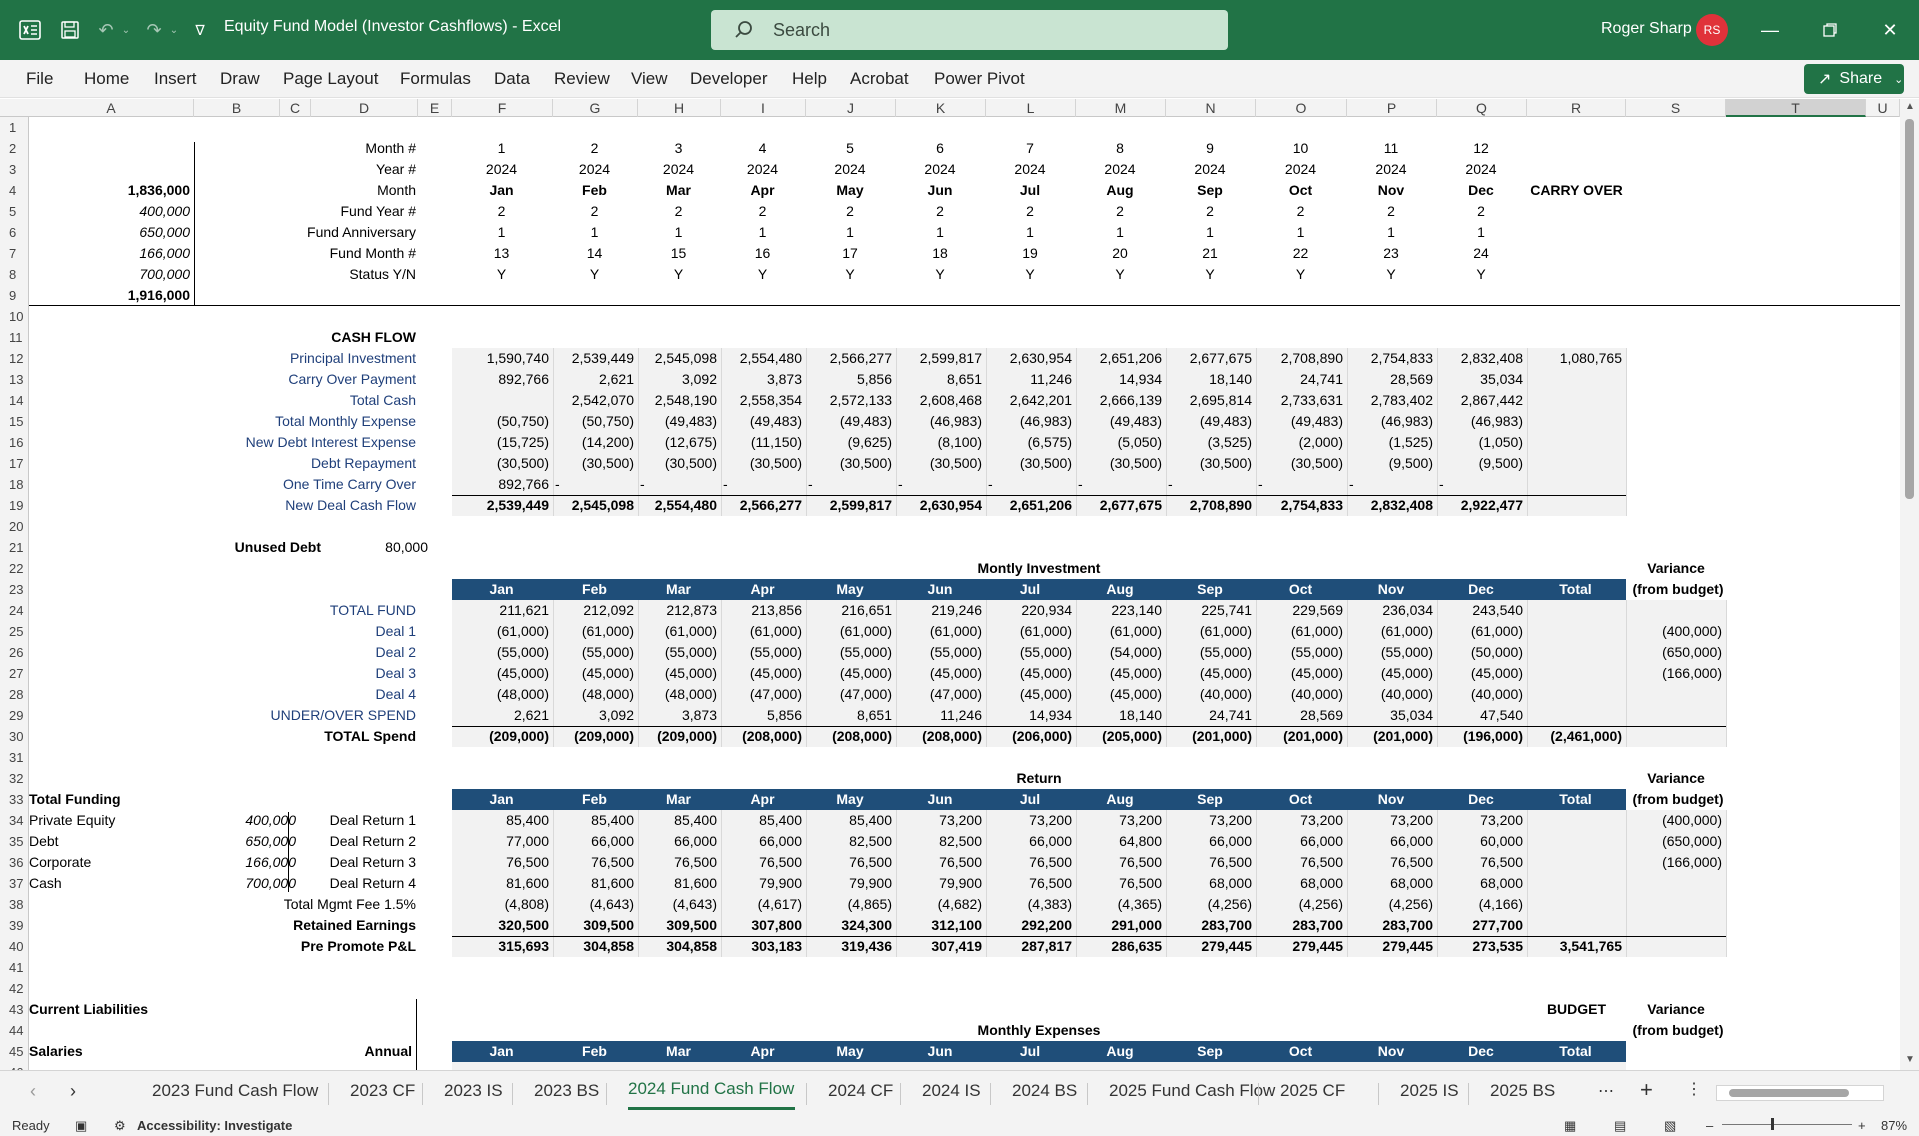 This screenshot has height=1136, width=1919. Describe the element at coordinates (960, 841) in the screenshot. I see `returns-value: 82,500` at that location.